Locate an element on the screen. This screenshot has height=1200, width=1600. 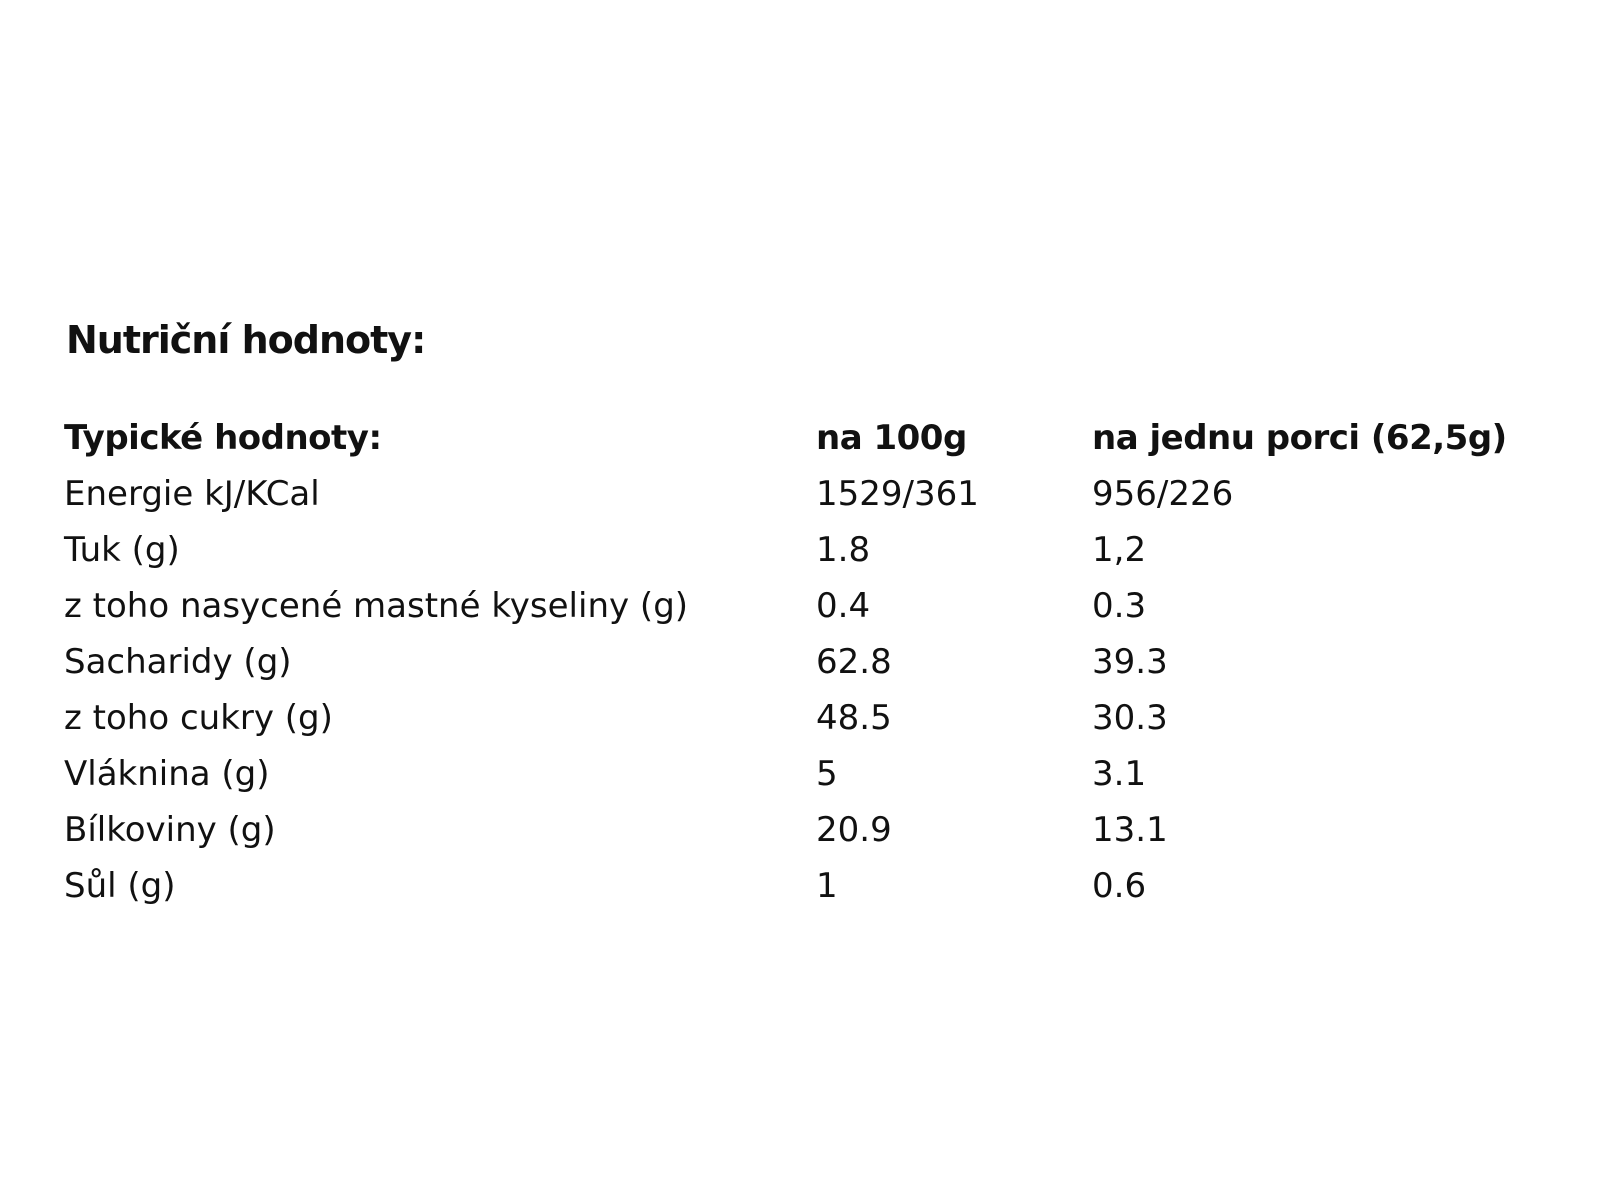
row: Tuk (g) 1.8 1,2 is located at coordinates (785, 550).